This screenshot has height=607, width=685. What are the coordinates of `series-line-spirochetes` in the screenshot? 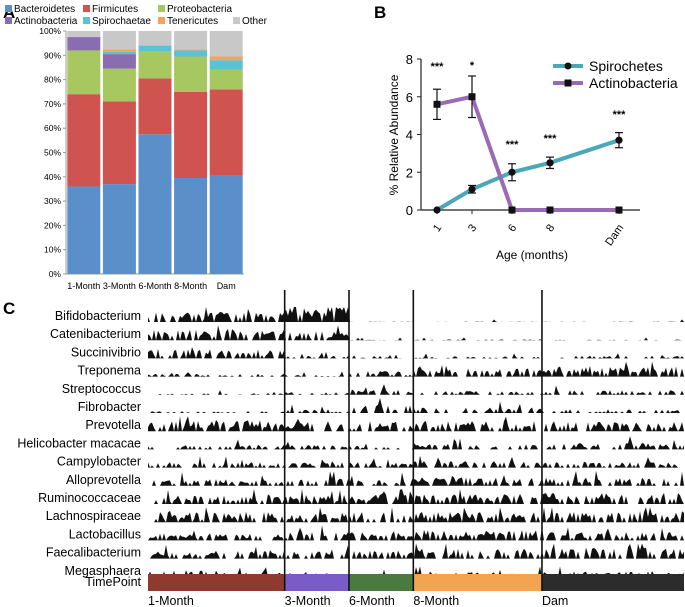 It's located at (527, 175).